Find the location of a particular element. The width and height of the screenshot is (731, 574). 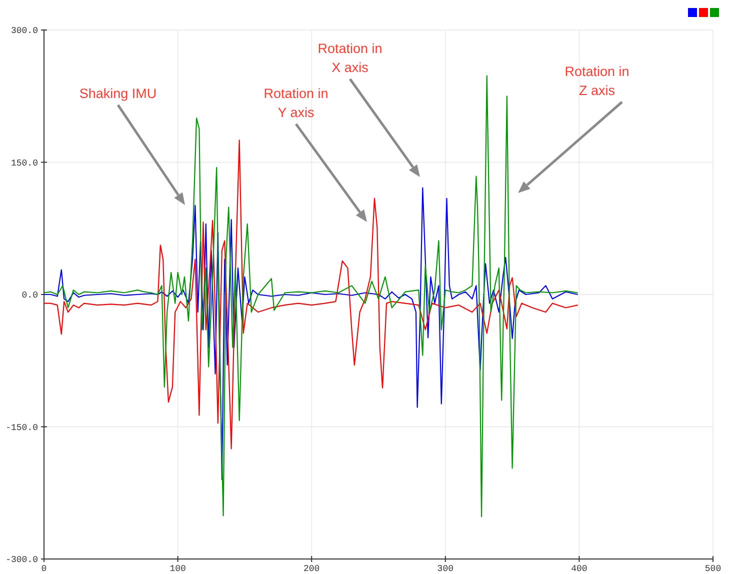

x-tick-label: 400 is located at coordinates (579, 569).